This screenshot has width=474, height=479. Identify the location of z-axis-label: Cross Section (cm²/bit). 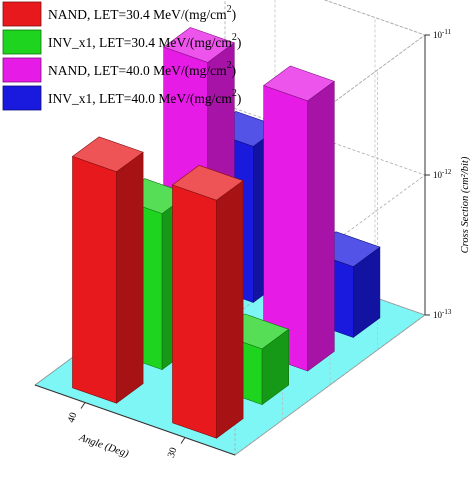
(465, 204).